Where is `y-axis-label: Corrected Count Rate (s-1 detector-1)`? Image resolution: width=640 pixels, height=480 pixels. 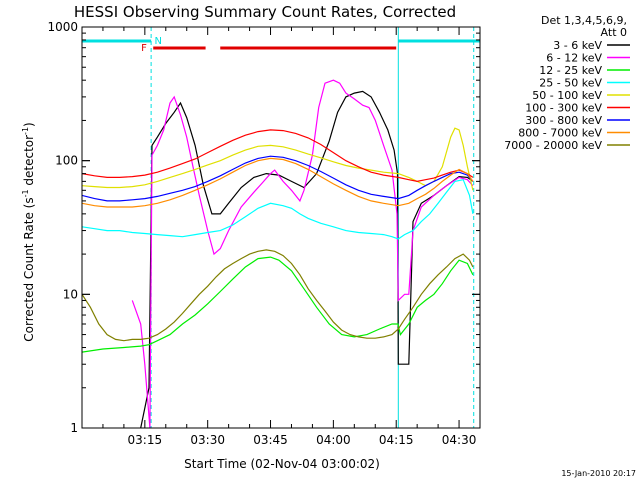
y-axis-label: Corrected Count Rate (s-1 detector-1) is located at coordinates (28, 231).